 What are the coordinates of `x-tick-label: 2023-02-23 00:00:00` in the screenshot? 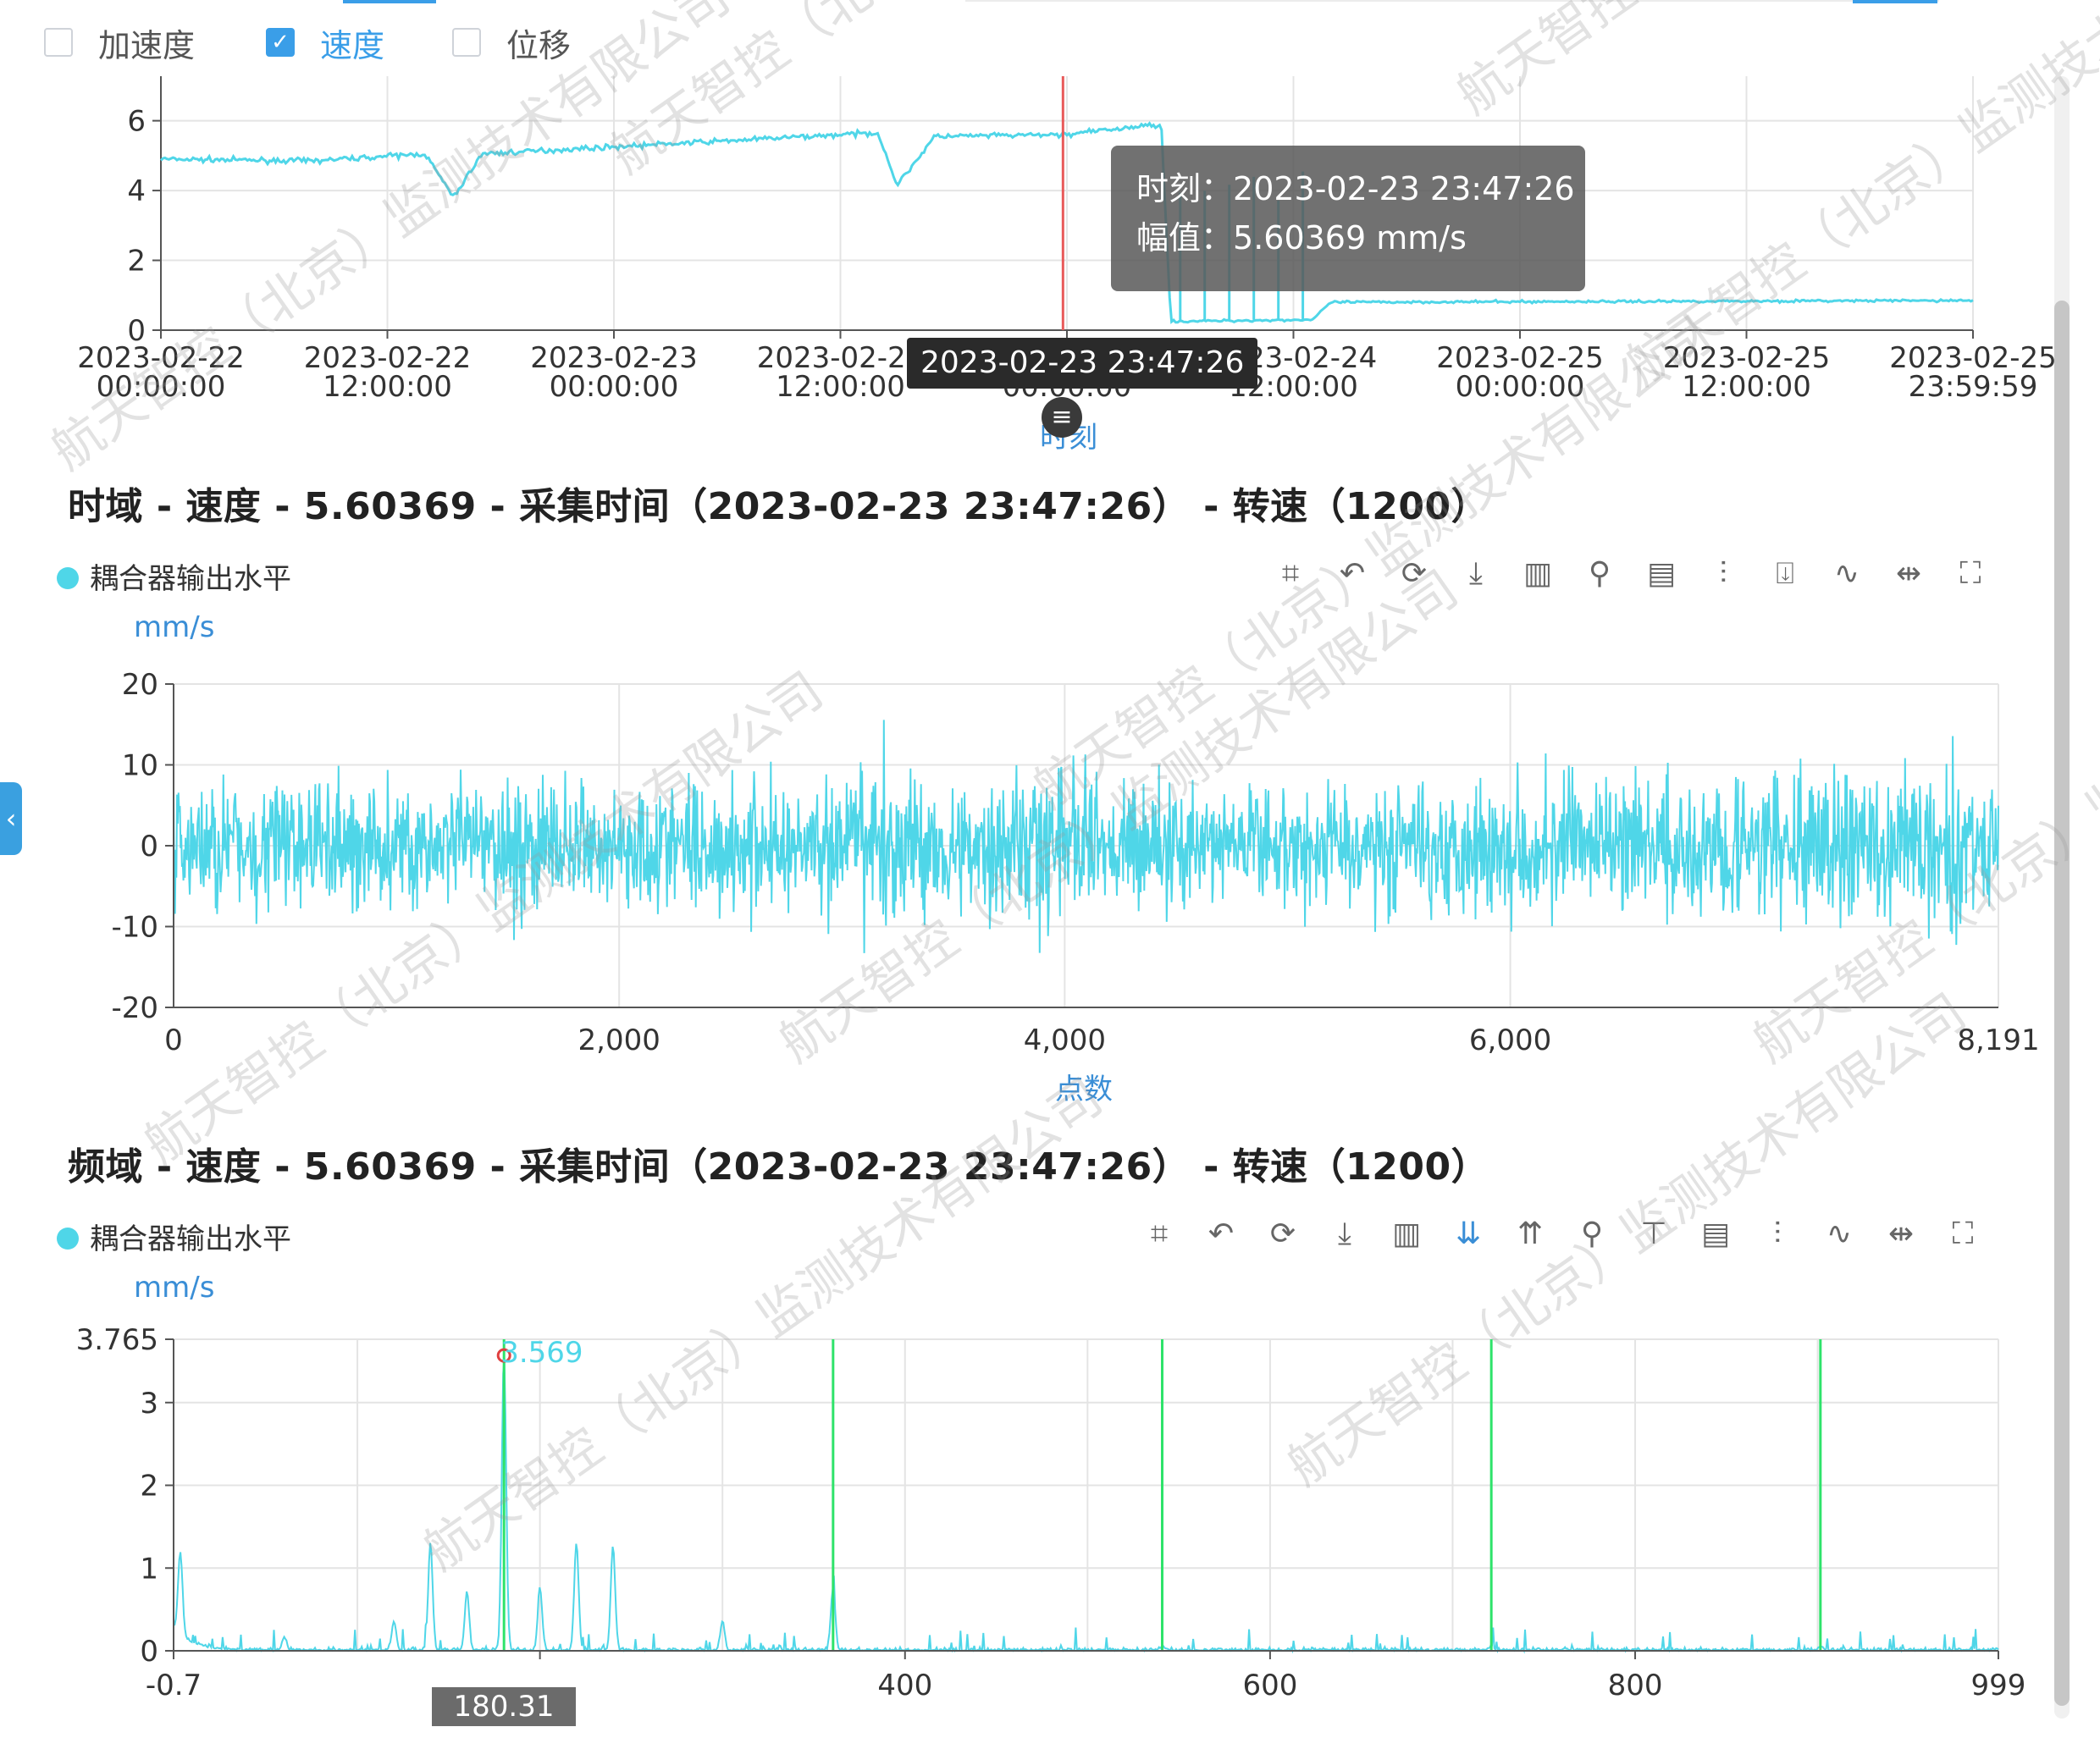 It's located at (614, 372).